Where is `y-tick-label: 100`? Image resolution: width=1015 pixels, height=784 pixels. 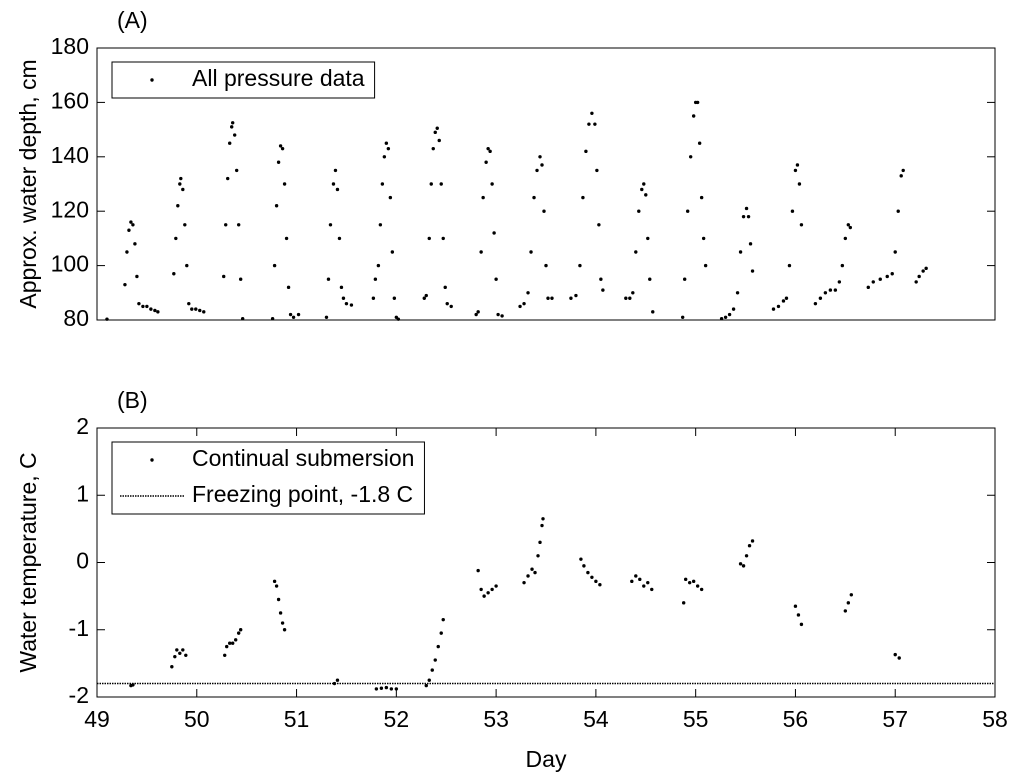
y-tick-label: 100 is located at coordinates (70, 264).